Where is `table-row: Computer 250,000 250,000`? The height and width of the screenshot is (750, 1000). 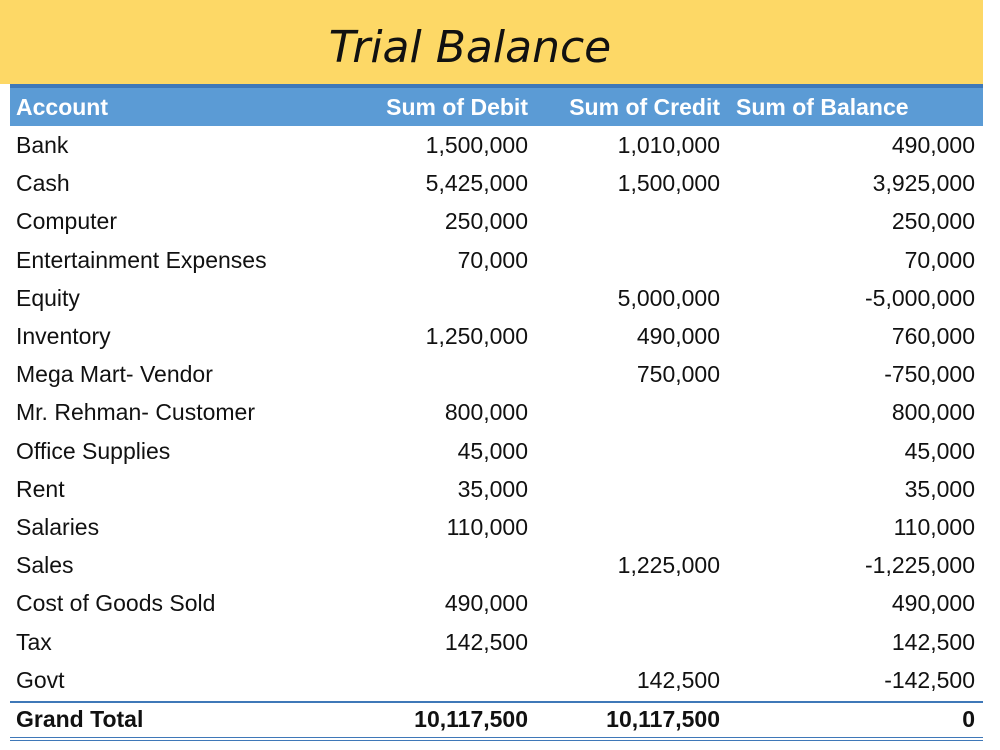 table-row: Computer 250,000 250,000 is located at coordinates (496, 221).